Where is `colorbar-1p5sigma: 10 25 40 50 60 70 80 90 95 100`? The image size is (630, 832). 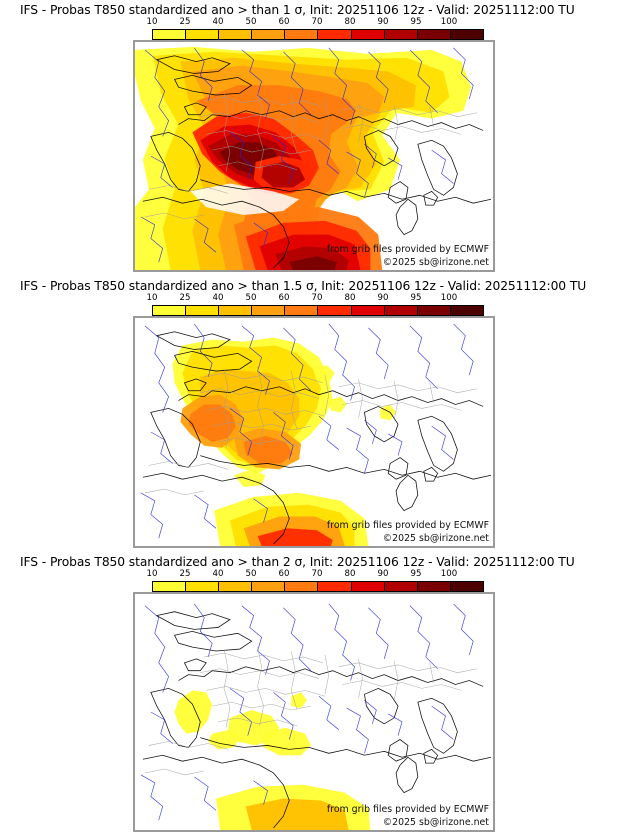 colorbar-1p5sigma: 10 25 40 50 60 70 80 90 95 100 is located at coordinates (315, 304).